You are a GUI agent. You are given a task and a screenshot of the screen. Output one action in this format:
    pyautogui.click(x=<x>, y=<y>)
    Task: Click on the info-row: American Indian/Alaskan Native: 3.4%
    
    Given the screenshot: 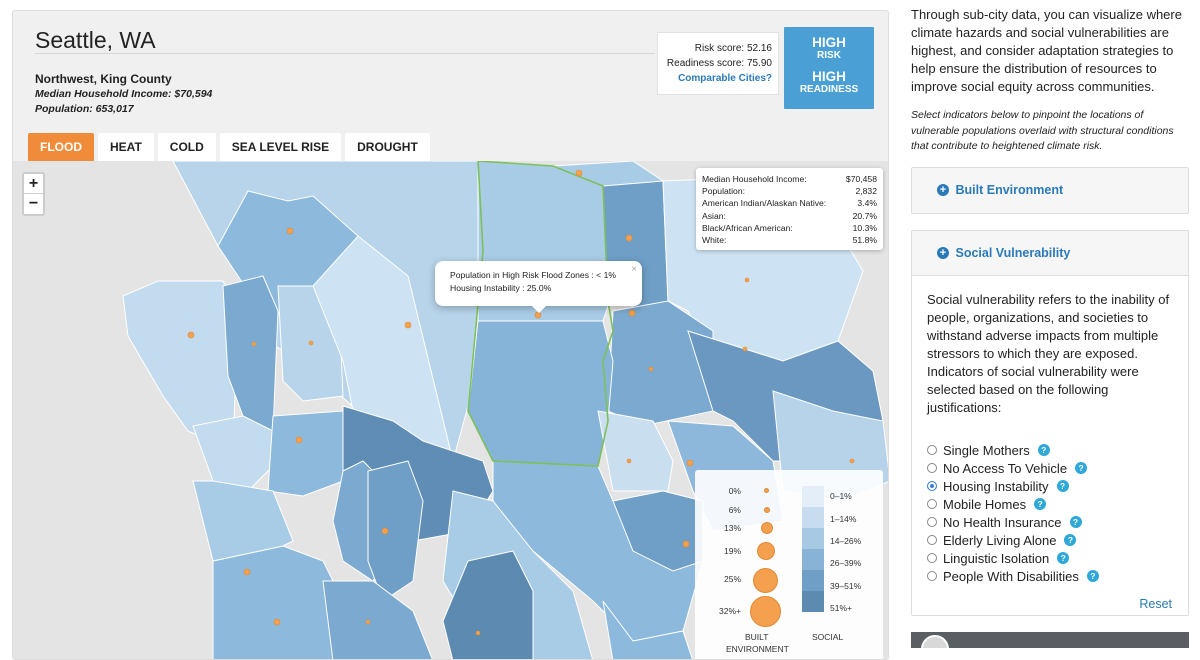 What is the action you would take?
    pyautogui.click(x=789, y=203)
    